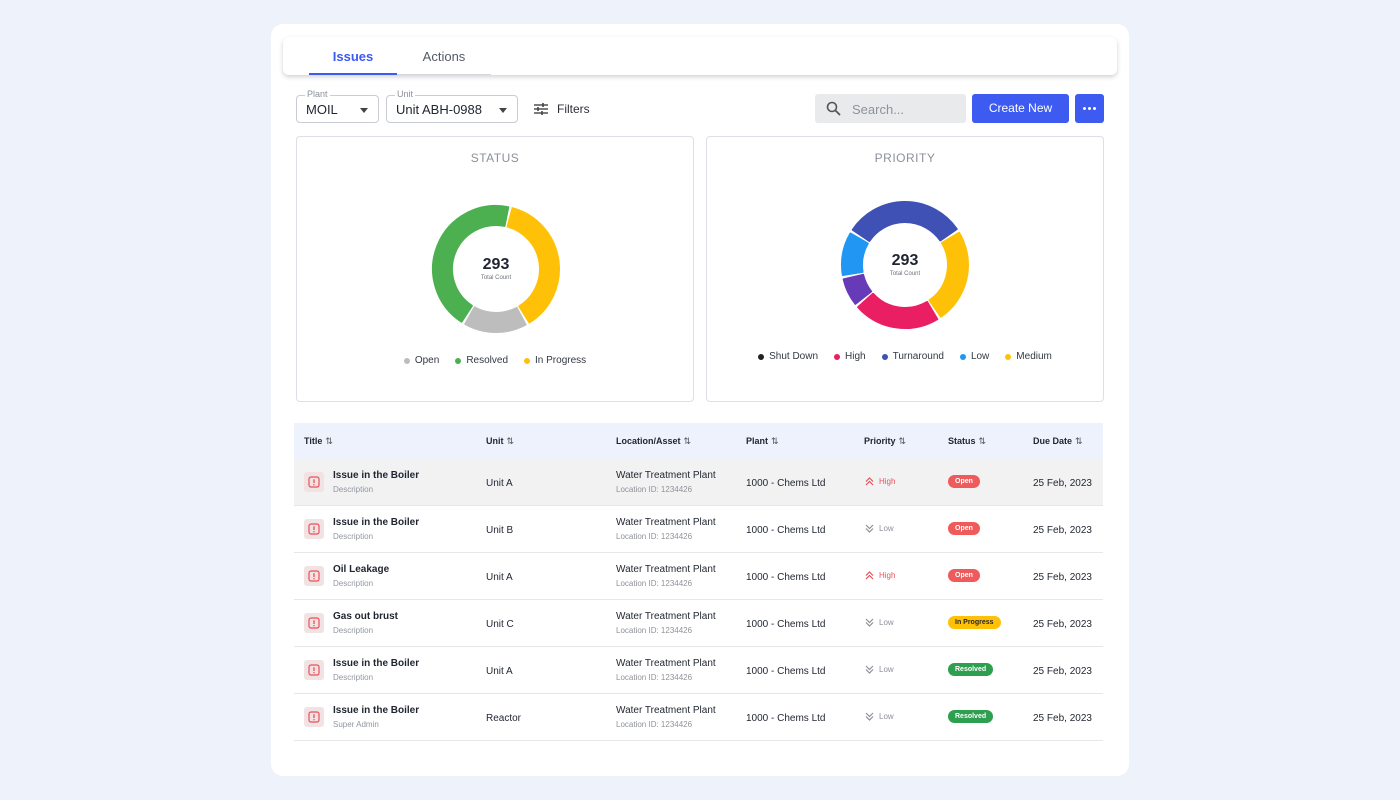 The image size is (1400, 800). Describe the element at coordinates (500, 624) in the screenshot. I see `row-unit: Unit C` at that location.